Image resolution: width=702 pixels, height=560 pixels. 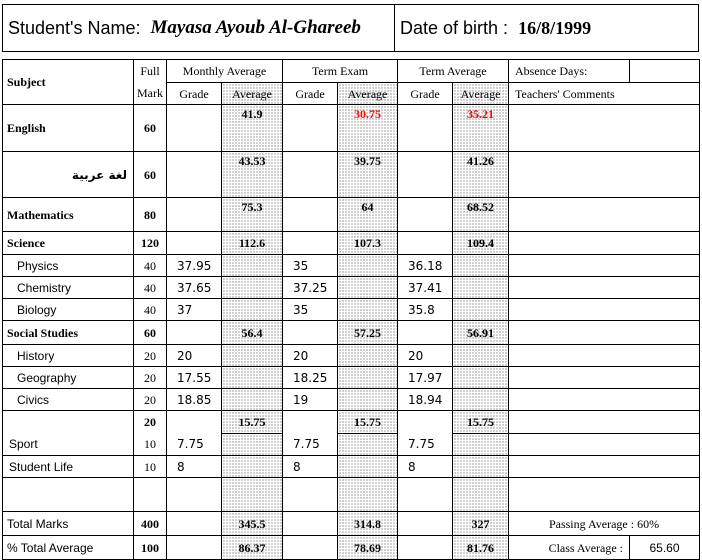 What do you see at coordinates (425, 287) in the screenshot?
I see `term-grade: 37.41` at bounding box center [425, 287].